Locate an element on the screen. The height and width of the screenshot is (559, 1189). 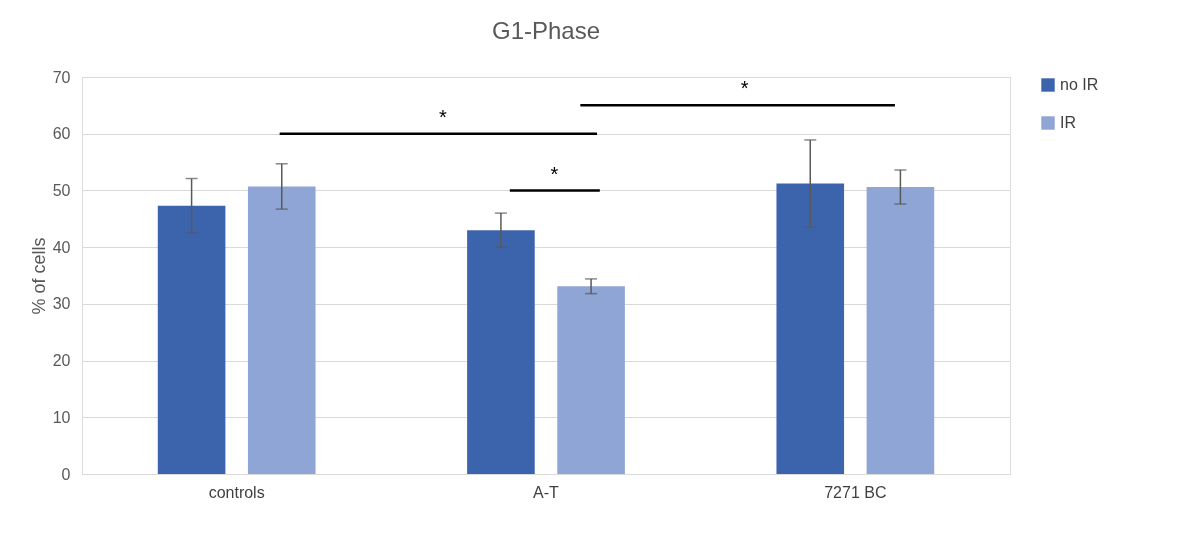
x-tick-label: A-T is located at coordinates (546, 492).